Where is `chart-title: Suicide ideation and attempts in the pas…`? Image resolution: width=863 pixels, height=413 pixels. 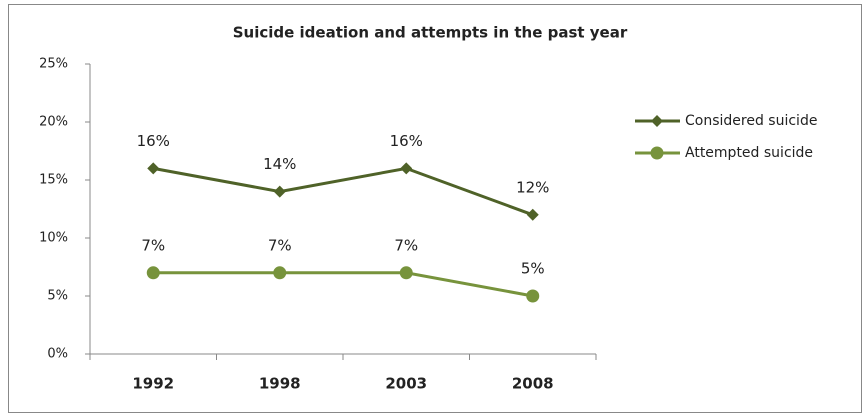
chart-title: Suicide ideation and attempts in the pas… is located at coordinates (430, 33).